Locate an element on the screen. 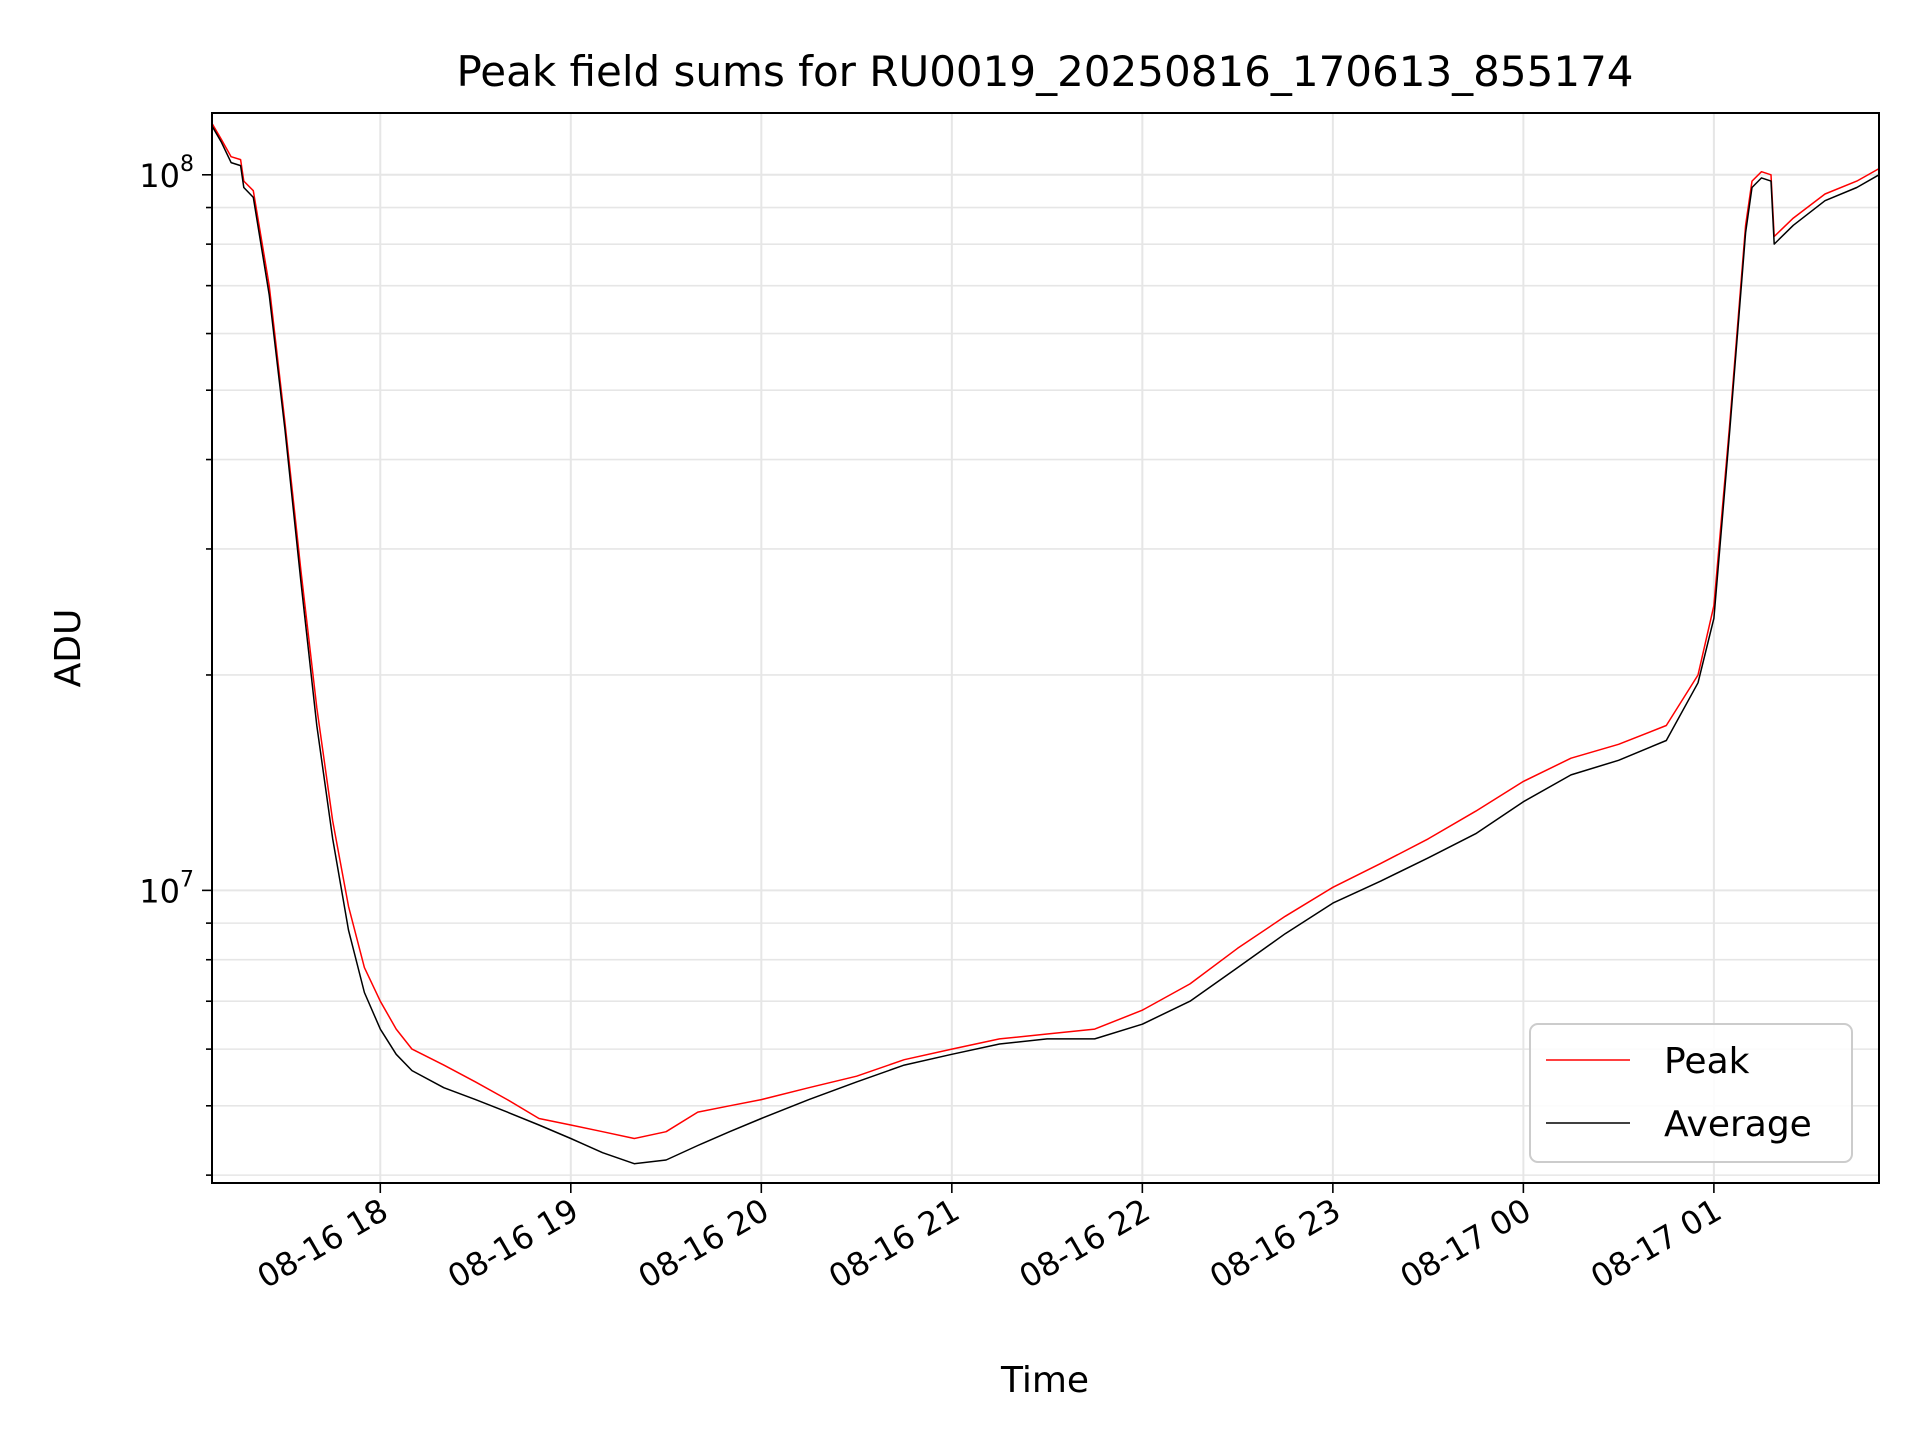 The image size is (1920, 1440). legend: Peak Average is located at coordinates (1691, 1093).